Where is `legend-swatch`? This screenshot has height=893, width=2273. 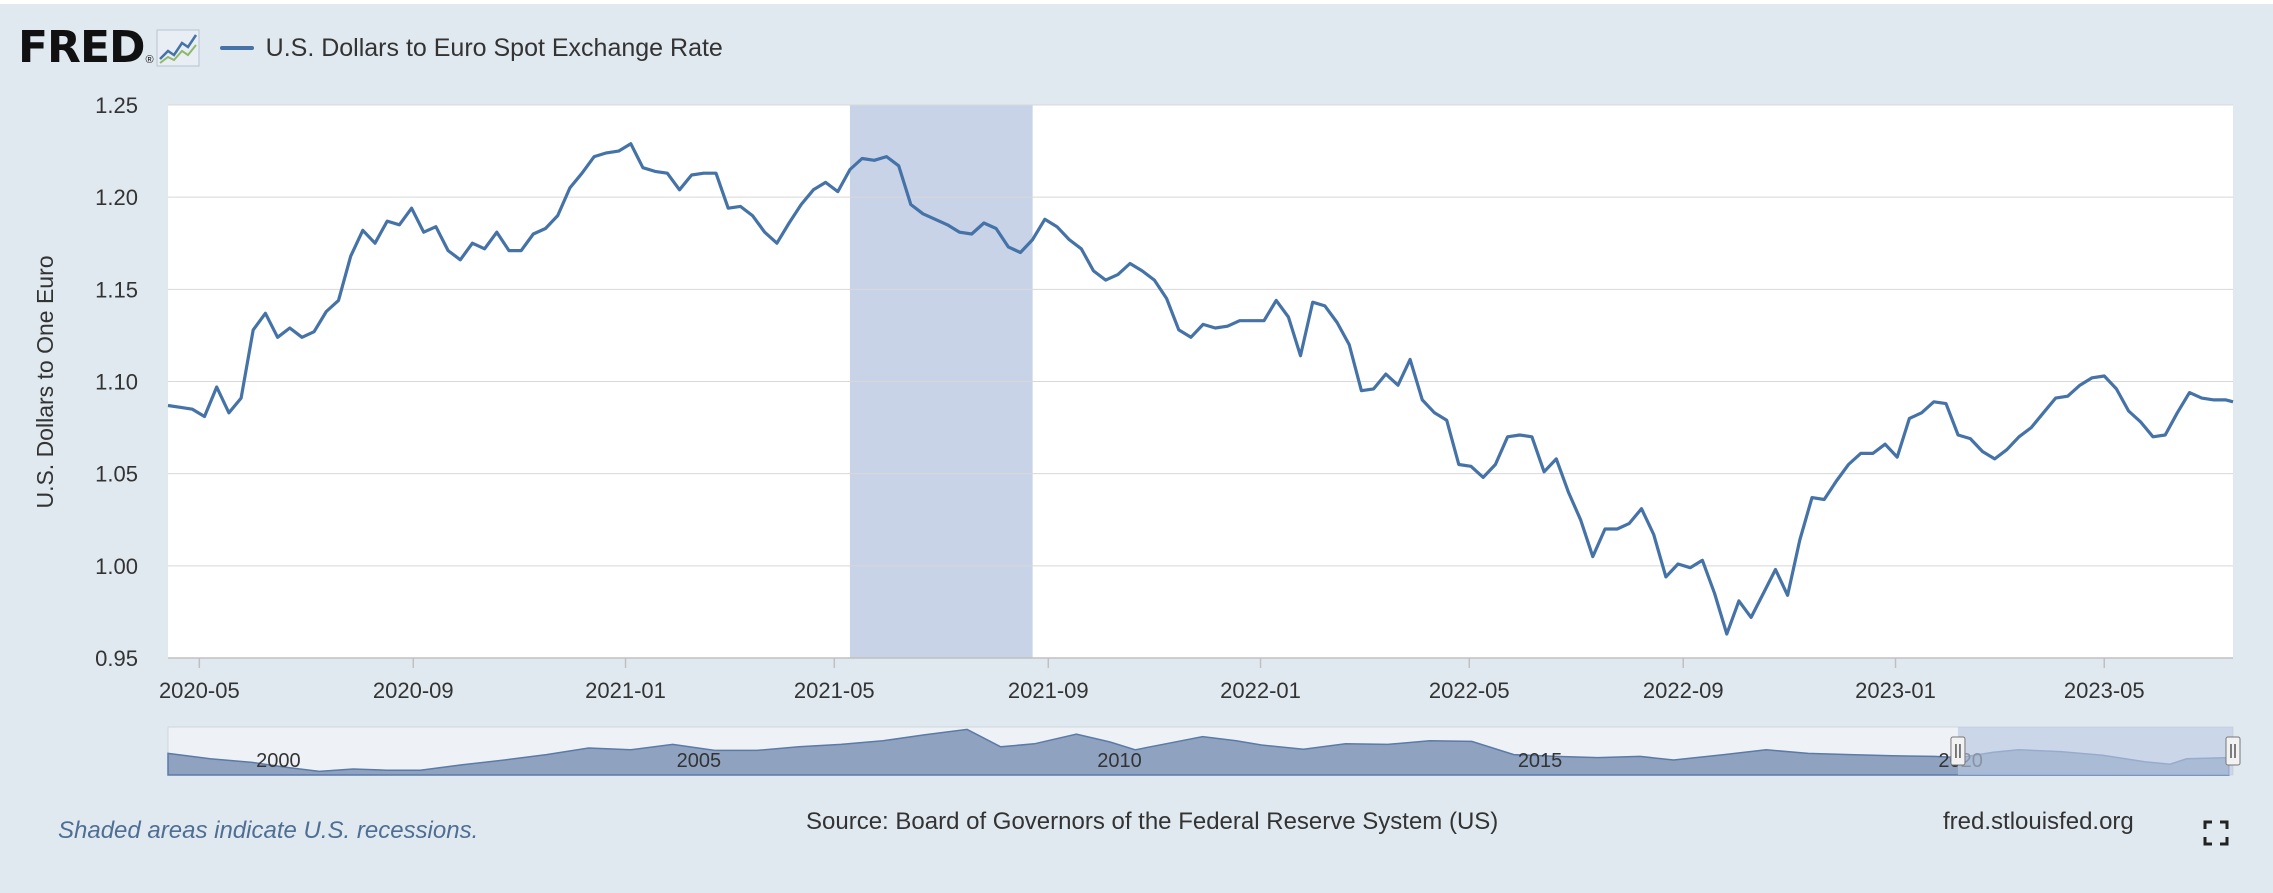
legend-swatch is located at coordinates (236, 48).